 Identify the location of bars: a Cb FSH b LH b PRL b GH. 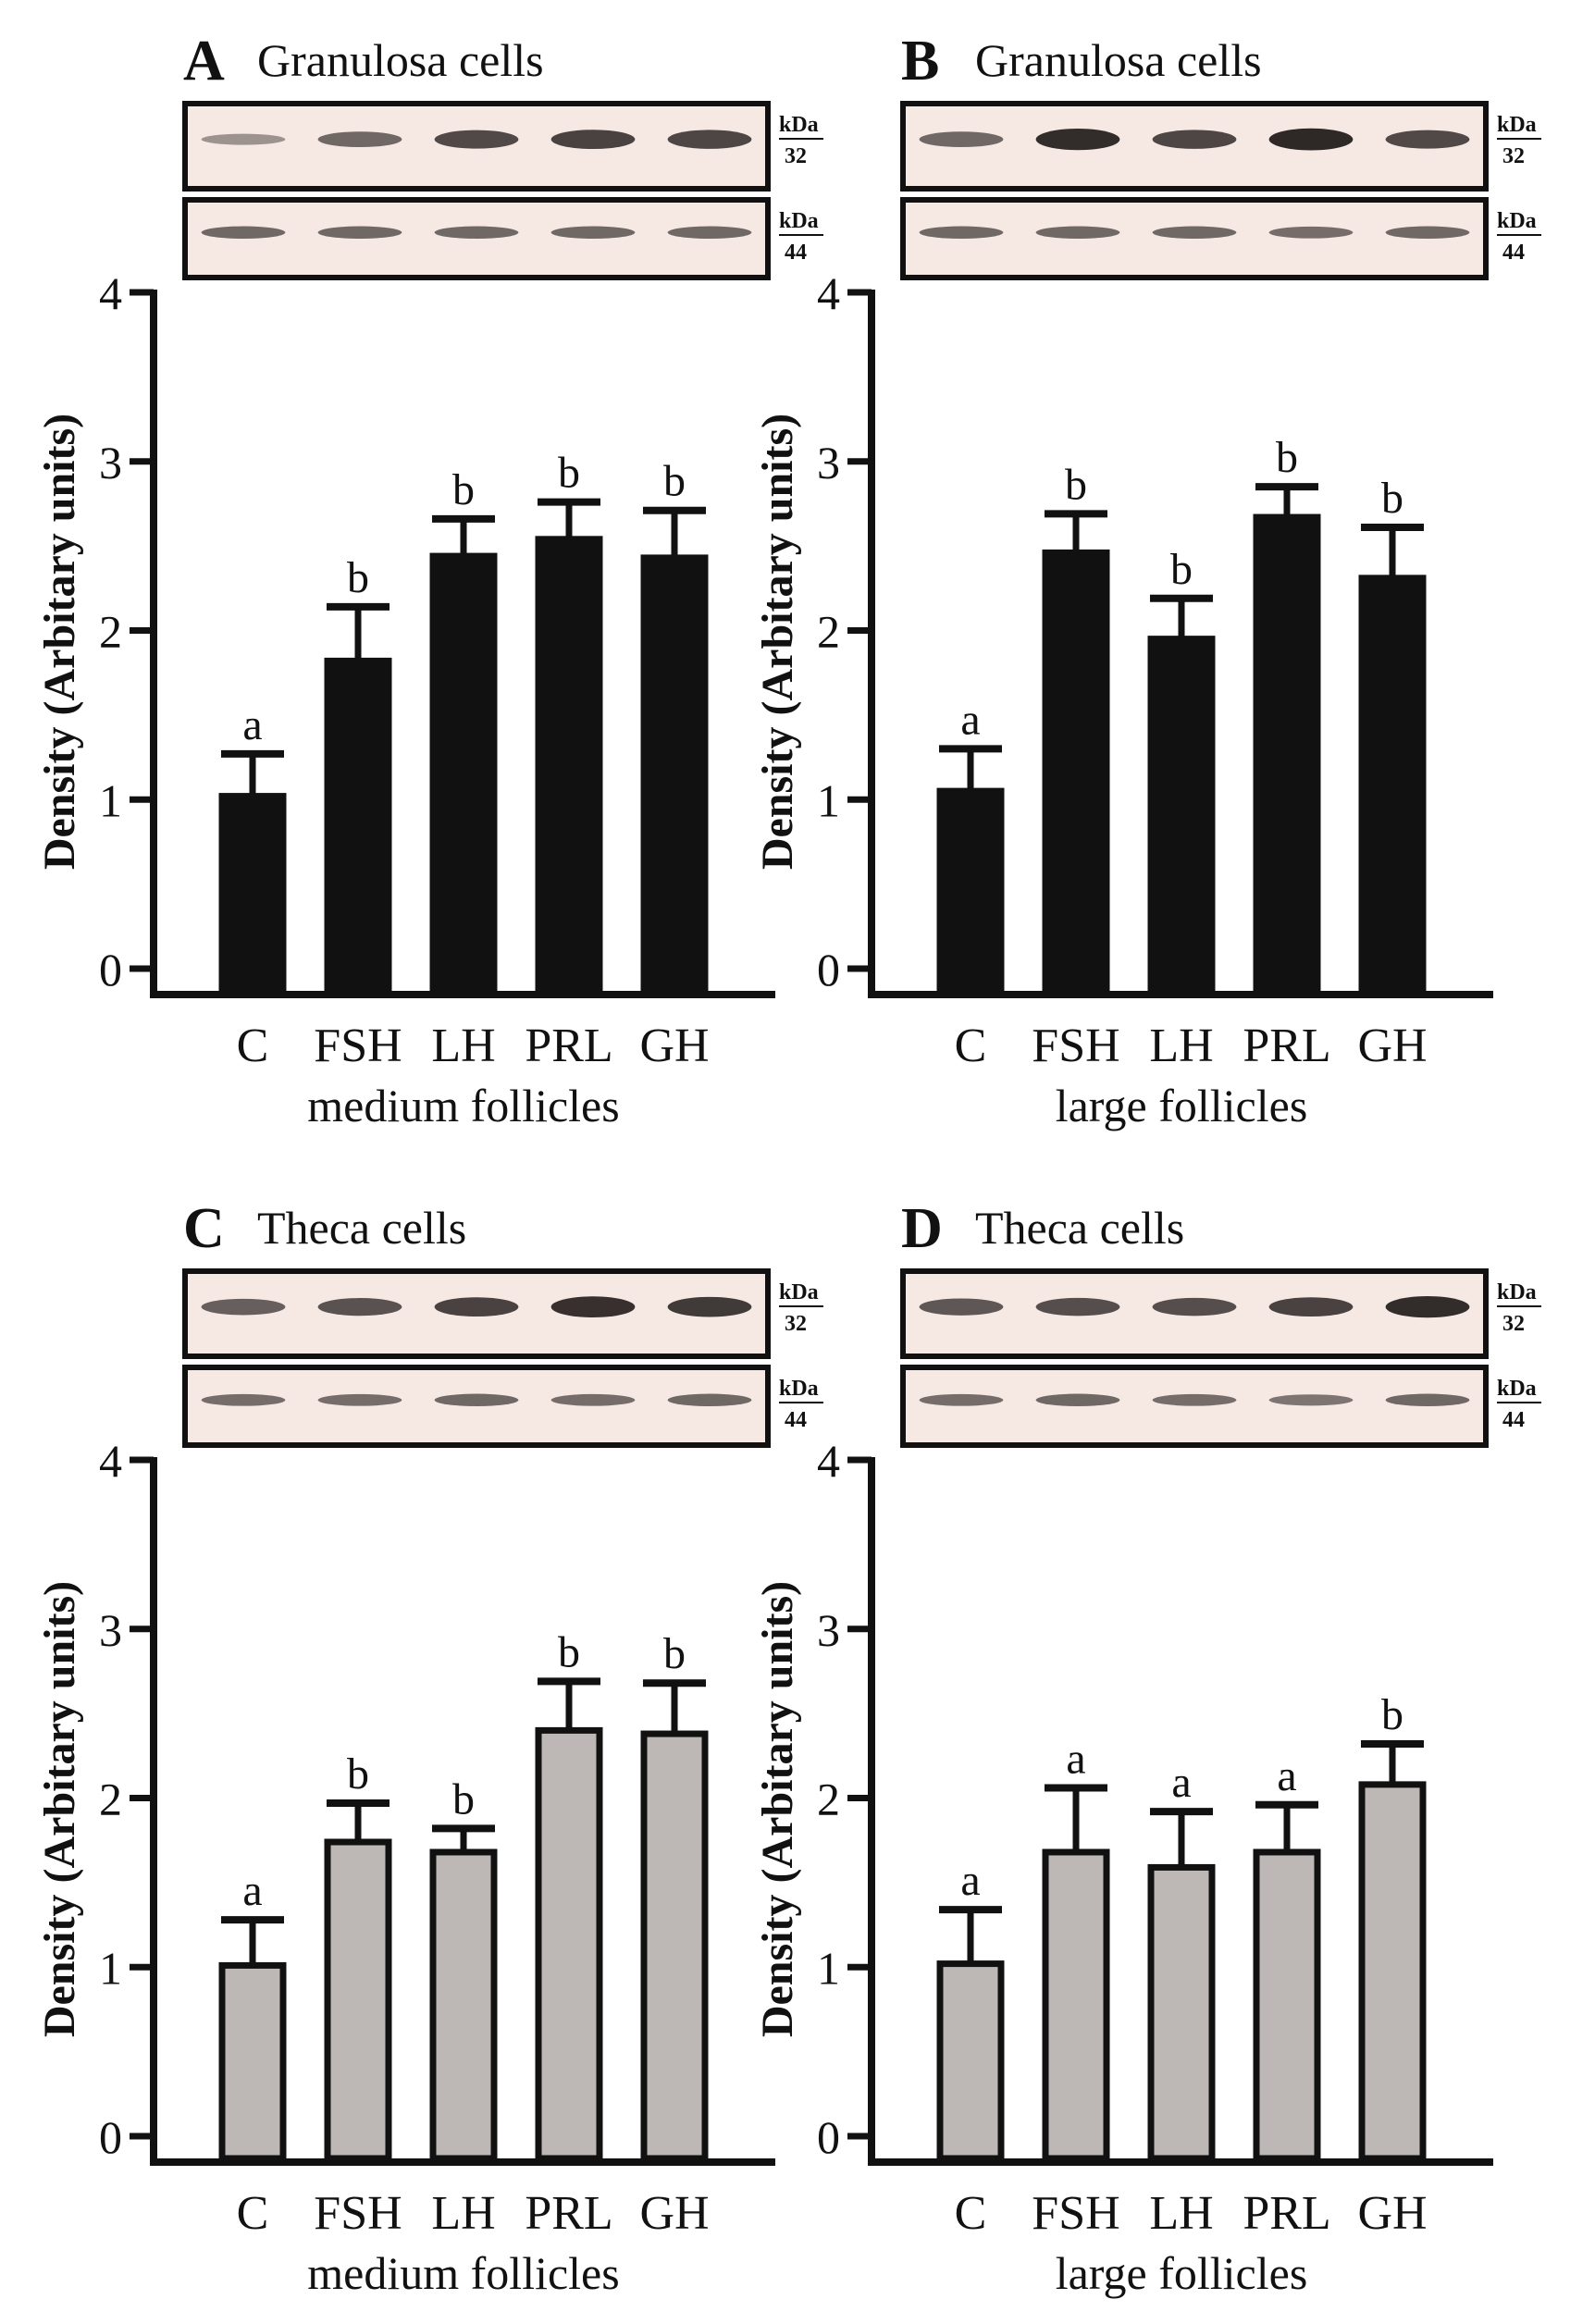
(464, 760).